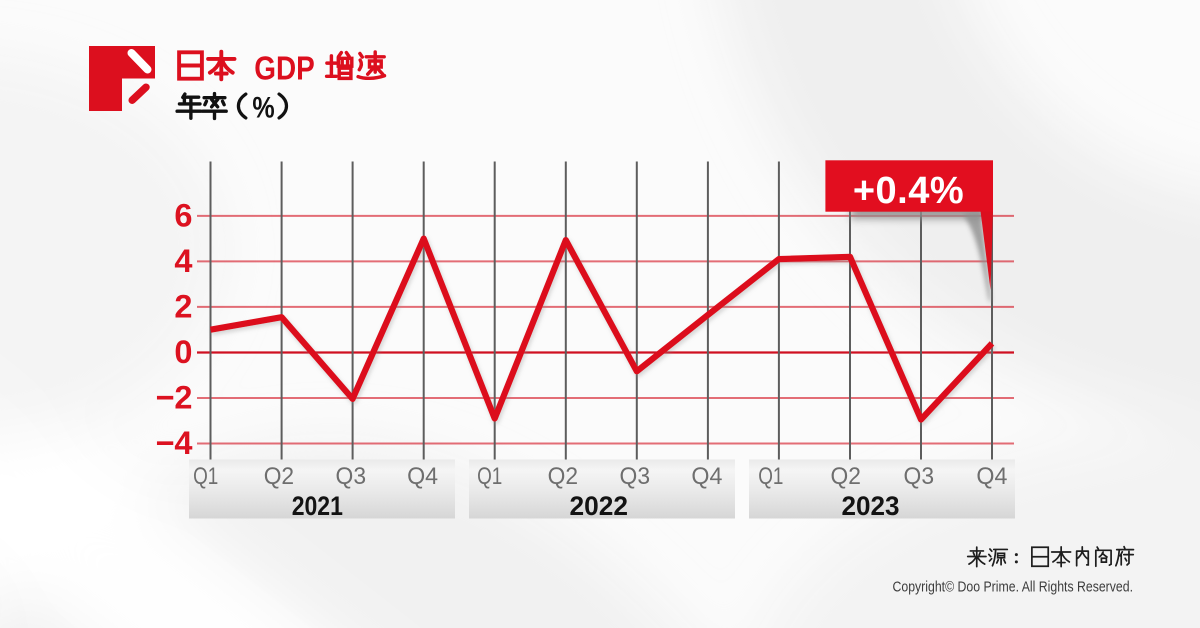 Image resolution: width=1200 pixels, height=628 pixels. Describe the element at coordinates (183, 306) in the screenshot. I see `svg-text: 2` at that location.